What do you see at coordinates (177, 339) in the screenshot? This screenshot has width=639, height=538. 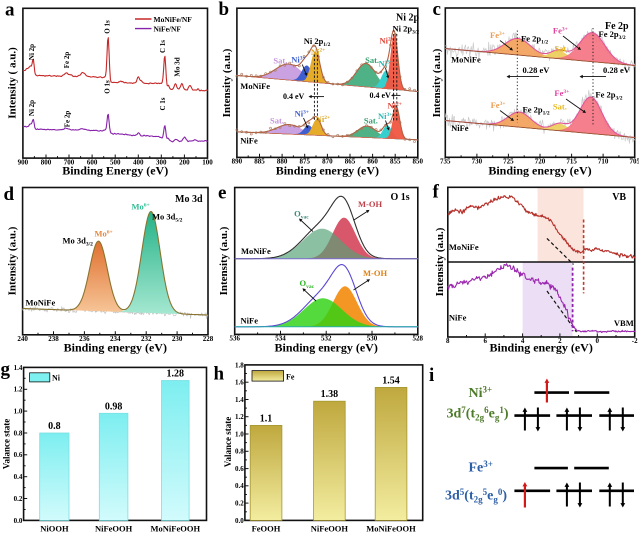 I see `svg-text: 230` at bounding box center [177, 339].